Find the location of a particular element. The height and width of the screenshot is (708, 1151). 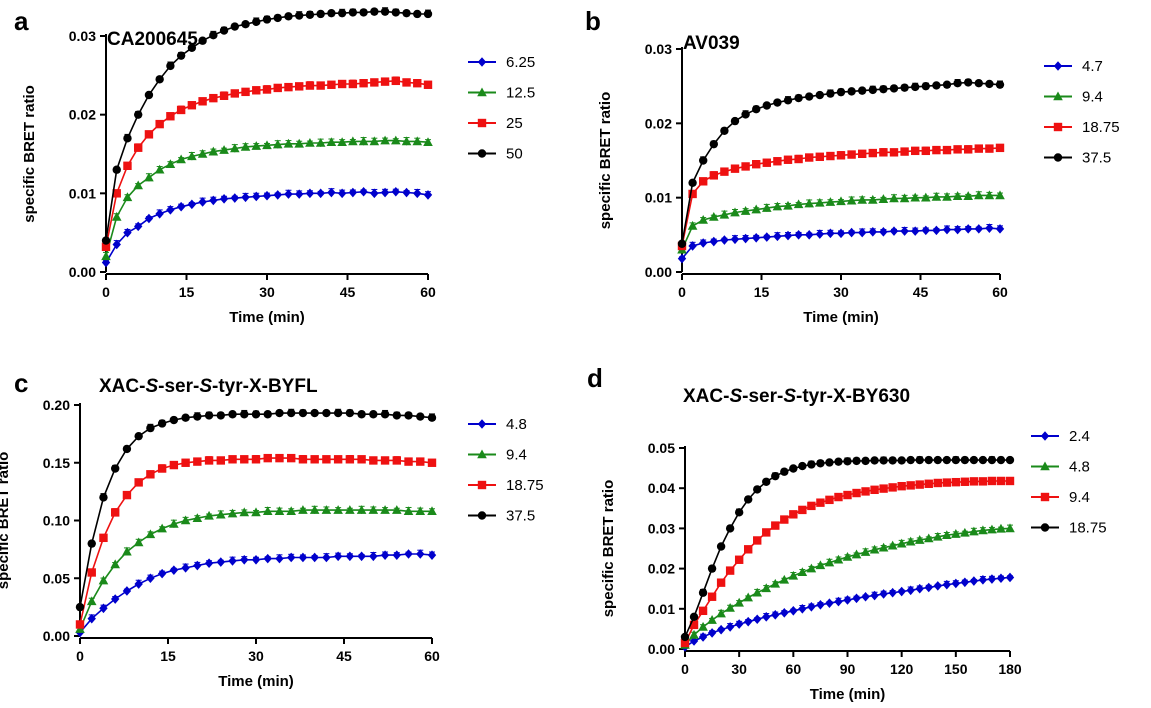

legend: 4.7 9.4 18.75 37.5 is located at coordinates (1082, 112).